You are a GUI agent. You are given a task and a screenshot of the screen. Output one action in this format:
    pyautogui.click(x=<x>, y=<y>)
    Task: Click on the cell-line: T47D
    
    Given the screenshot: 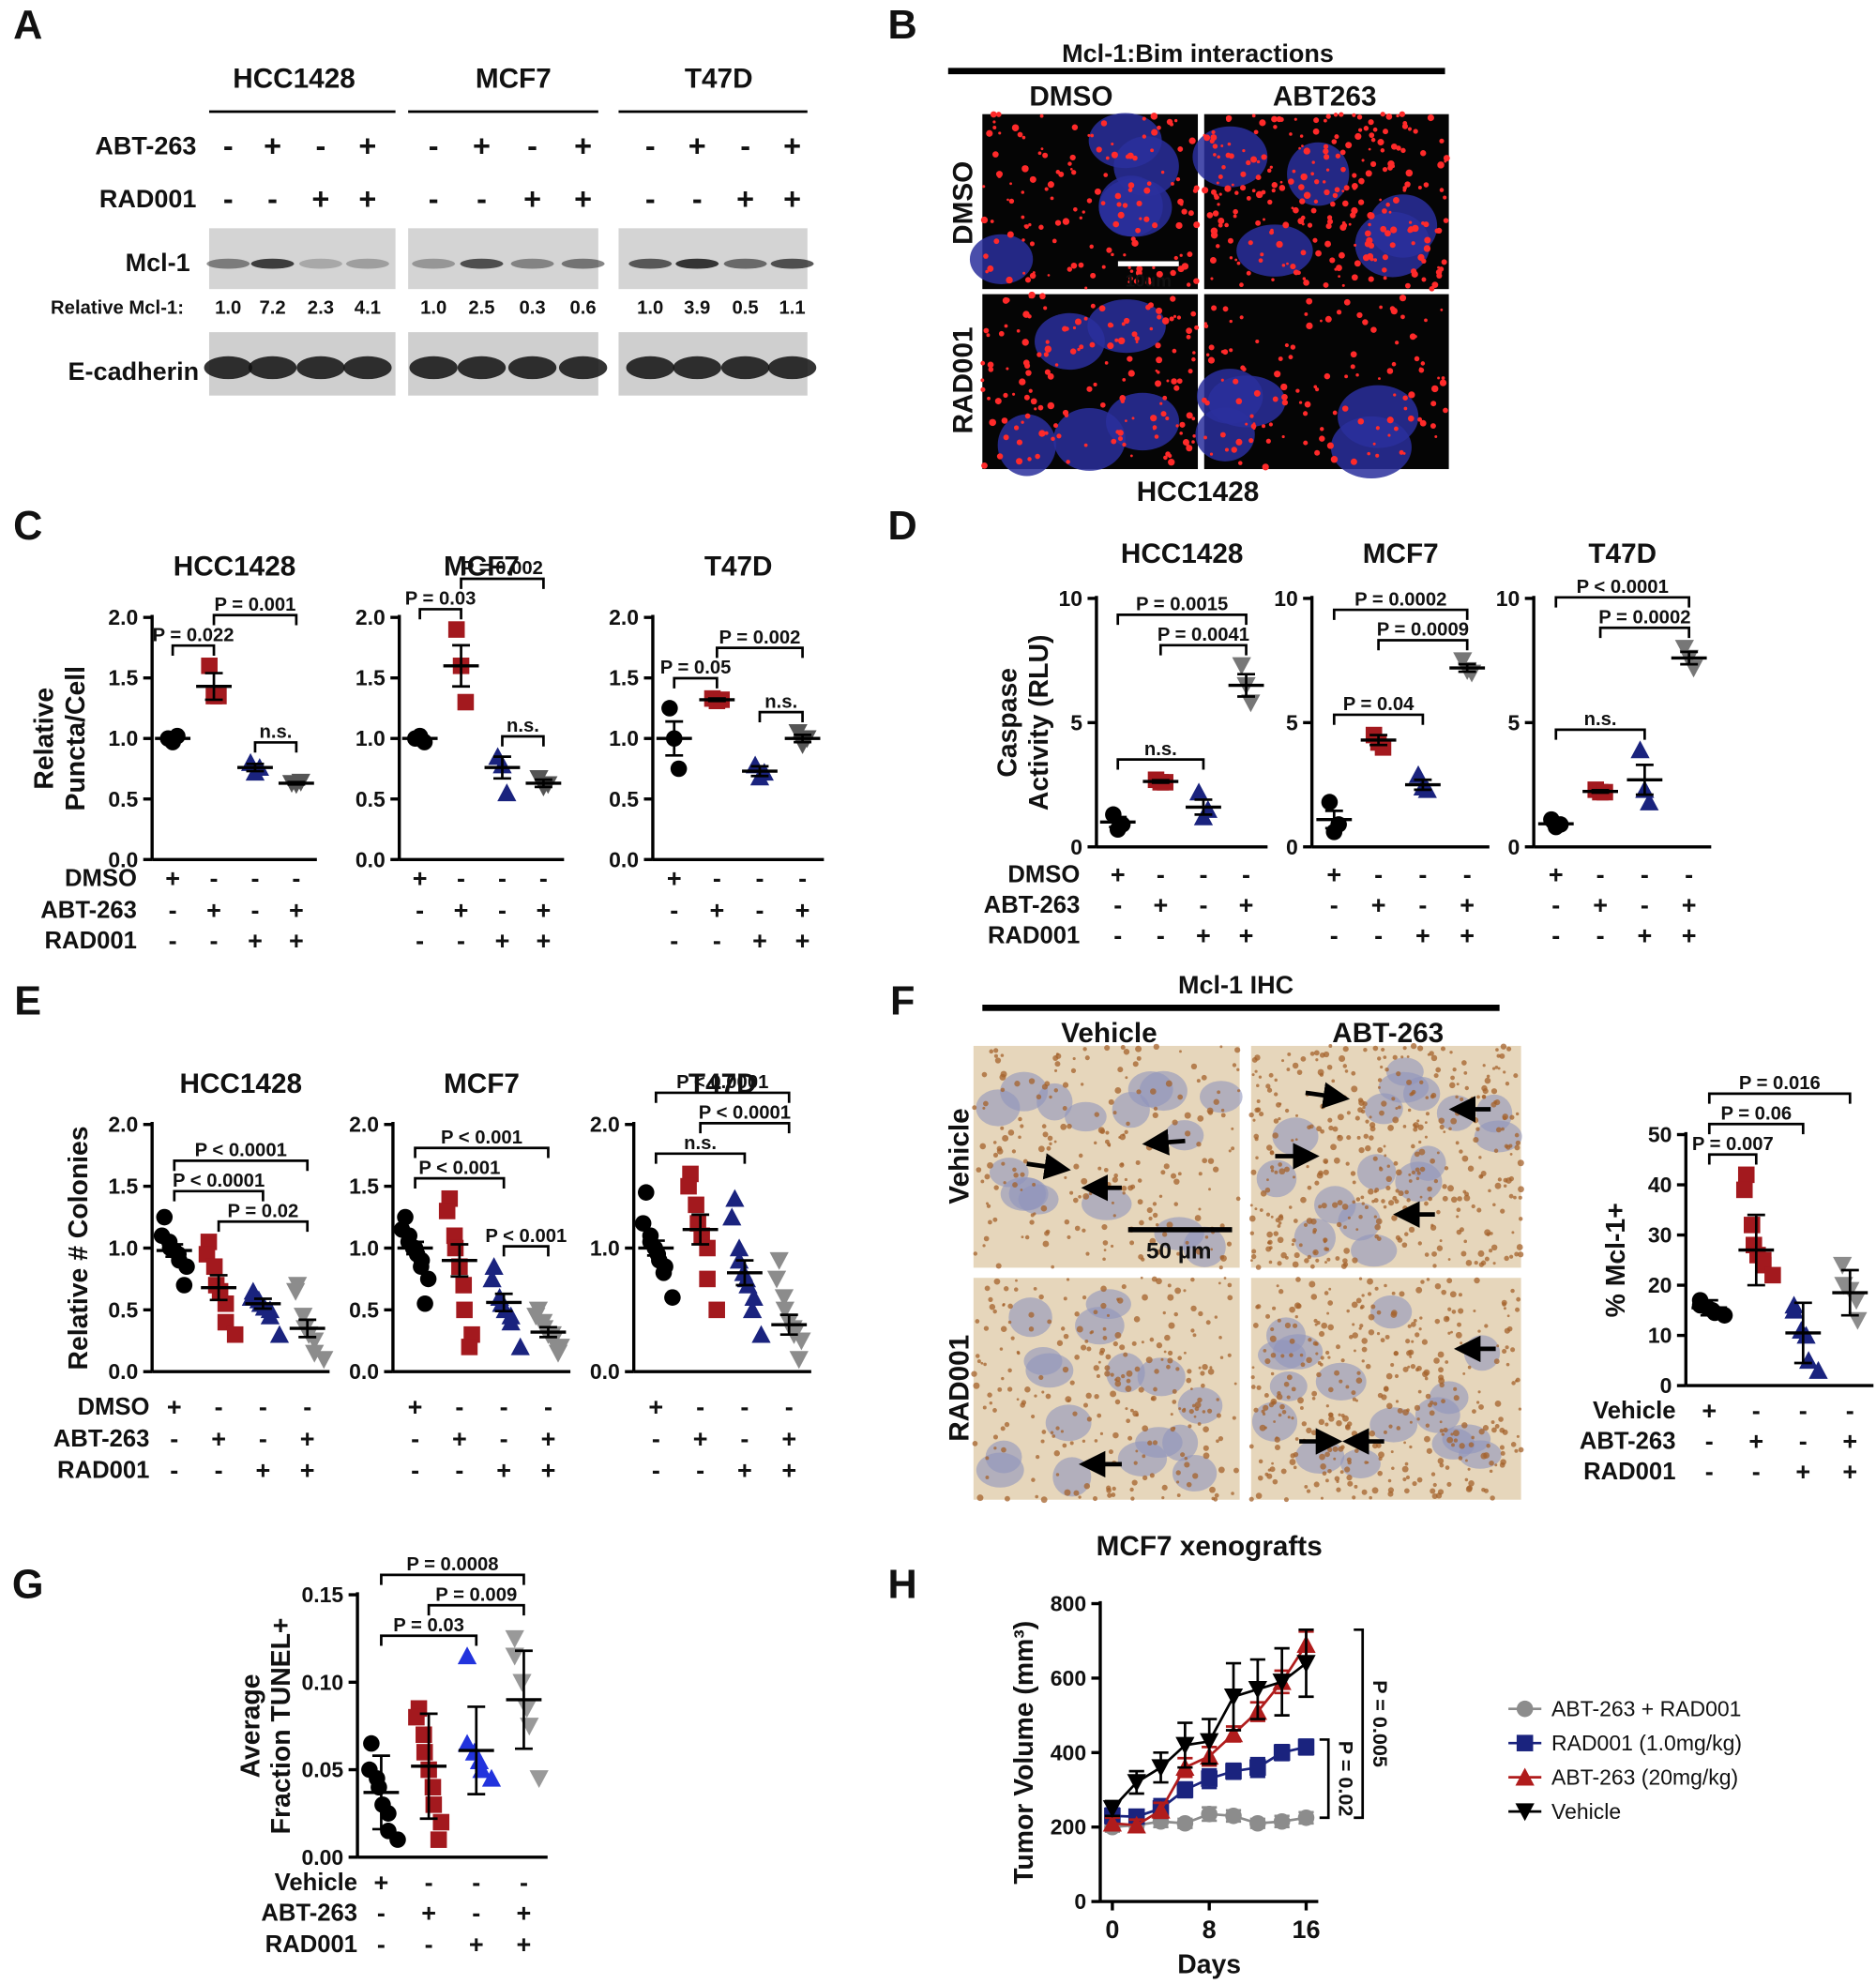 What is the action you would take?
    pyautogui.click(x=719, y=78)
    